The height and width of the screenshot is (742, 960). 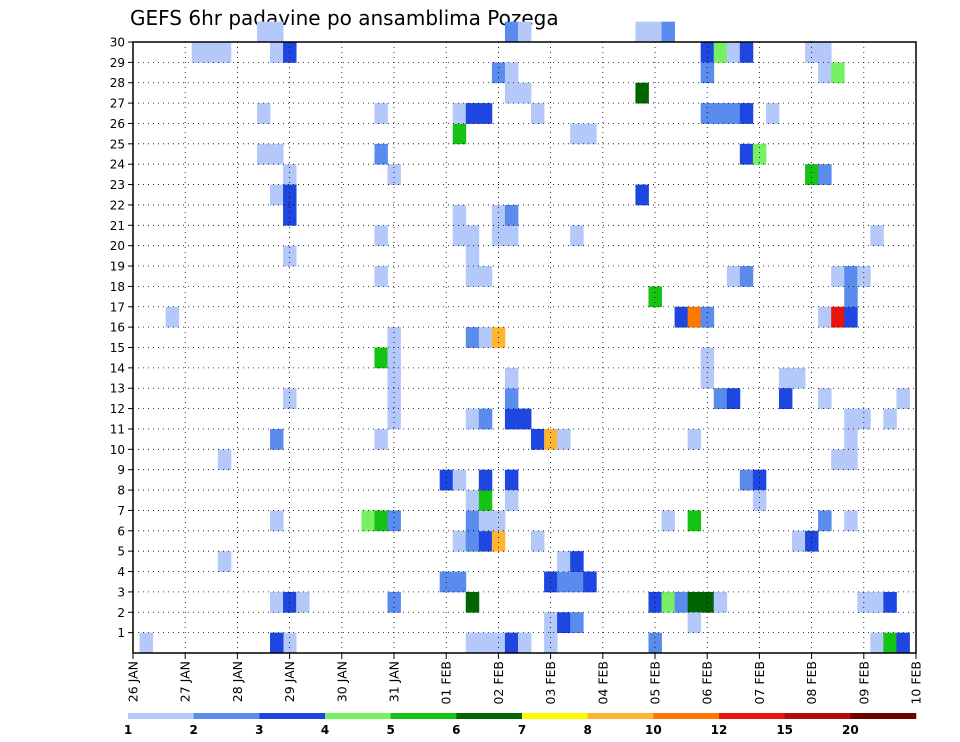 I want to click on x-tick-label: 08 FEB, so click(x=811, y=683).